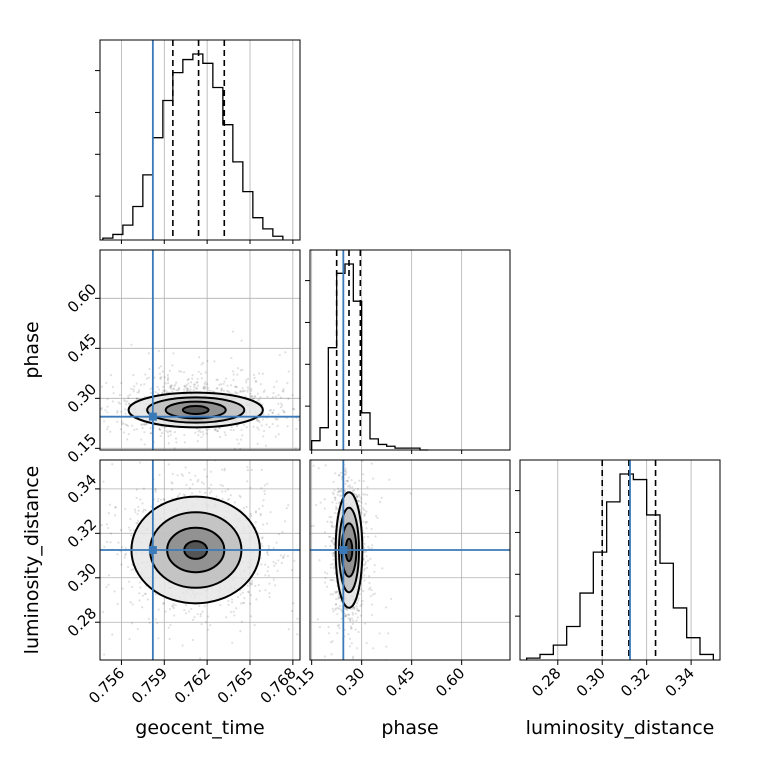 The height and width of the screenshot is (760, 760). I want to click on x-tick-label-geocent_time: 0.762, so click(192, 685).